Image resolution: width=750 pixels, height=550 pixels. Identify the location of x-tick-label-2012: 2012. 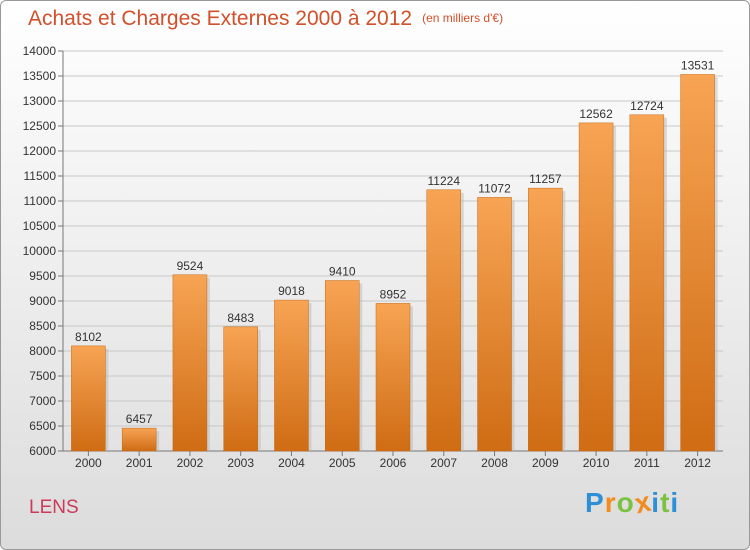
(697, 463).